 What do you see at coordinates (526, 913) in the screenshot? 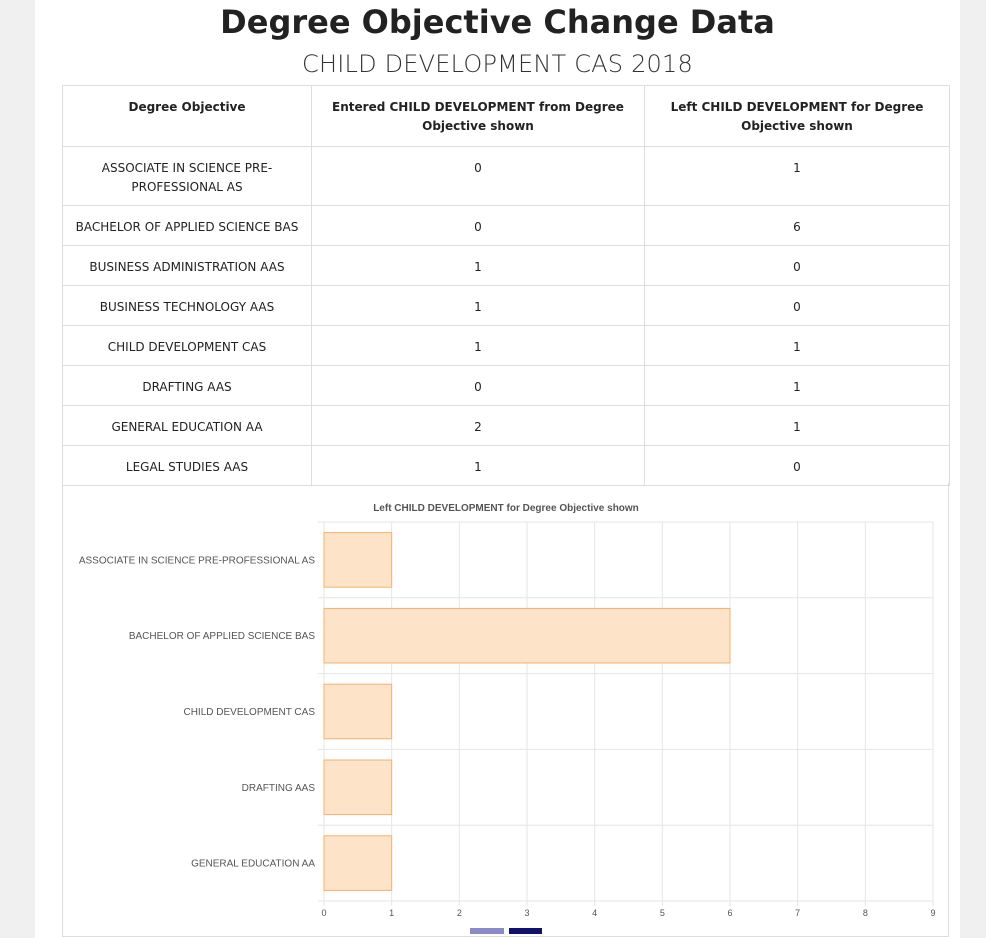
I see `x-tick-label: 3` at bounding box center [526, 913].